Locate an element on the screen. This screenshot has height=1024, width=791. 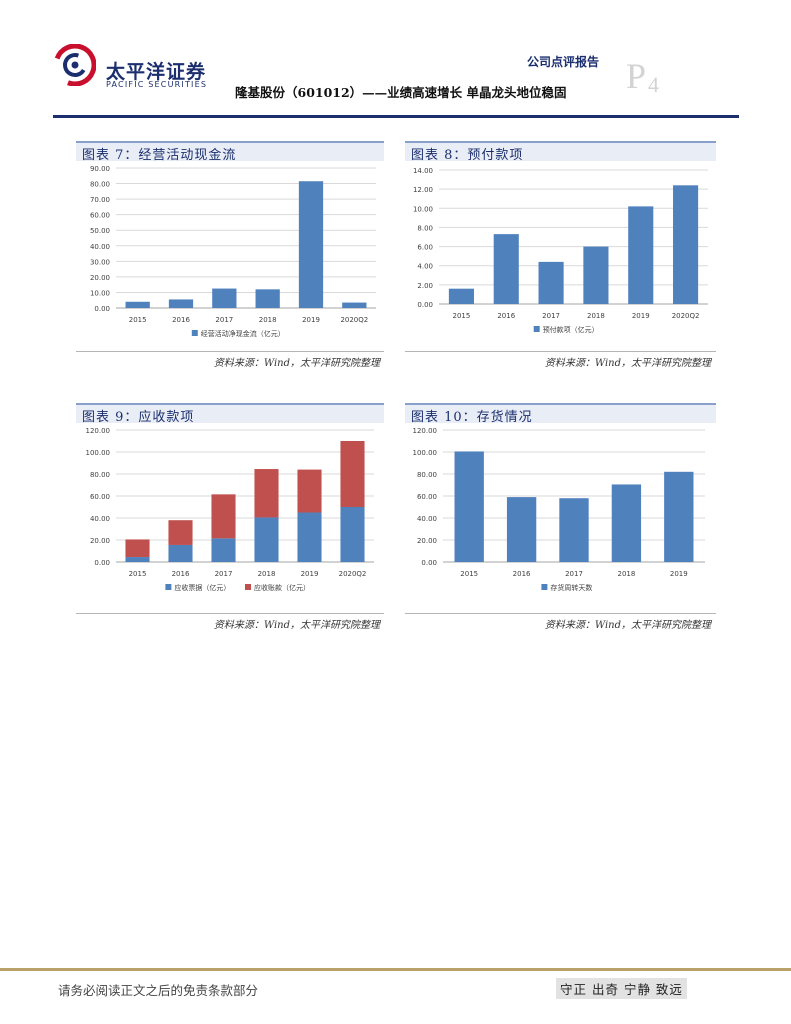
report-type-label: 公司点评报告 is located at coordinates (563, 62).